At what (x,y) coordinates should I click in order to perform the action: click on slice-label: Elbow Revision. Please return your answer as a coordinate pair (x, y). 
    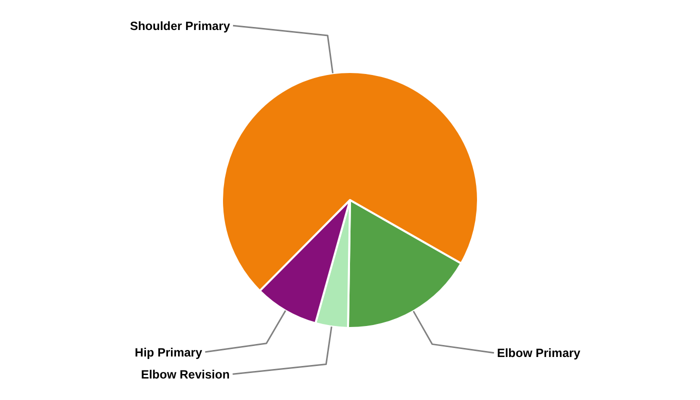
    Looking at the image, I should click on (185, 374).